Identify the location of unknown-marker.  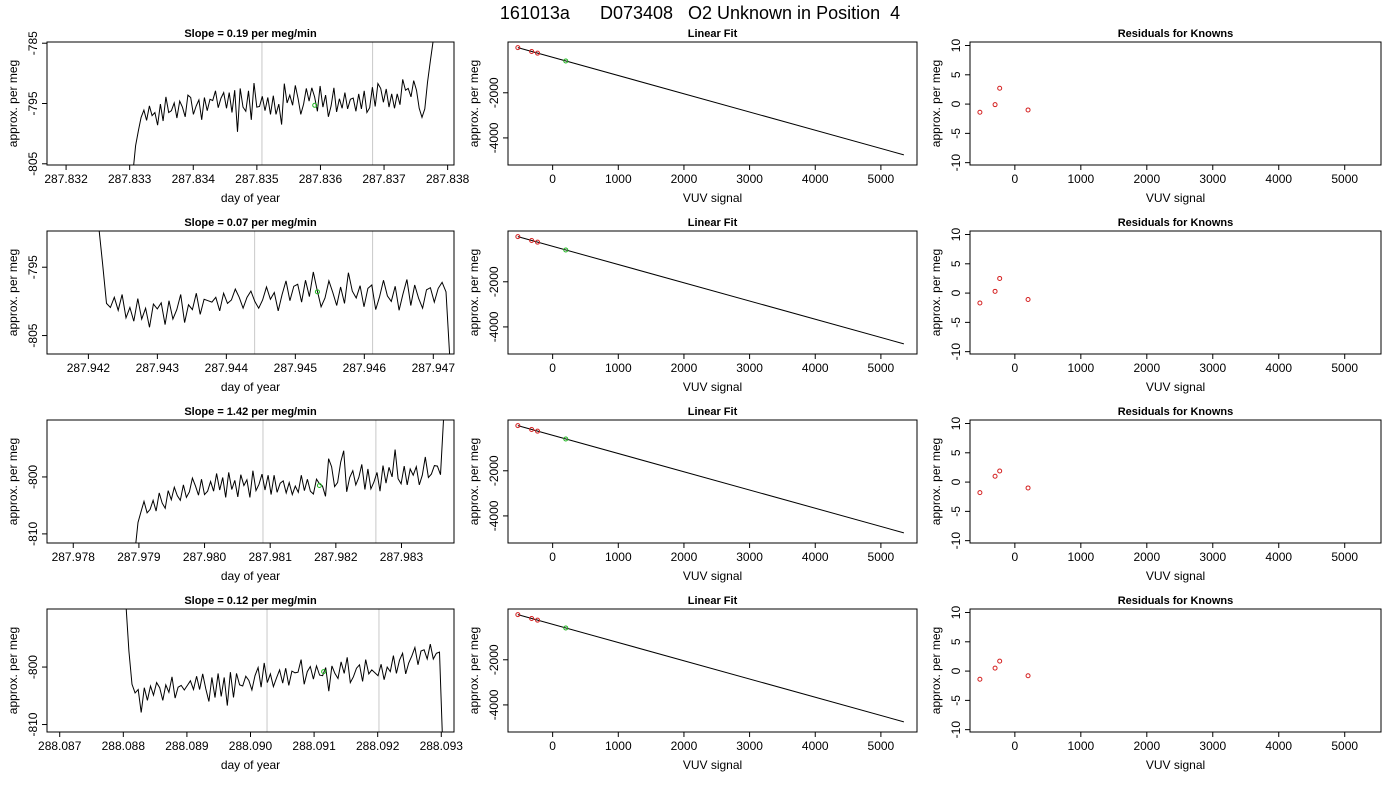
(319, 485).